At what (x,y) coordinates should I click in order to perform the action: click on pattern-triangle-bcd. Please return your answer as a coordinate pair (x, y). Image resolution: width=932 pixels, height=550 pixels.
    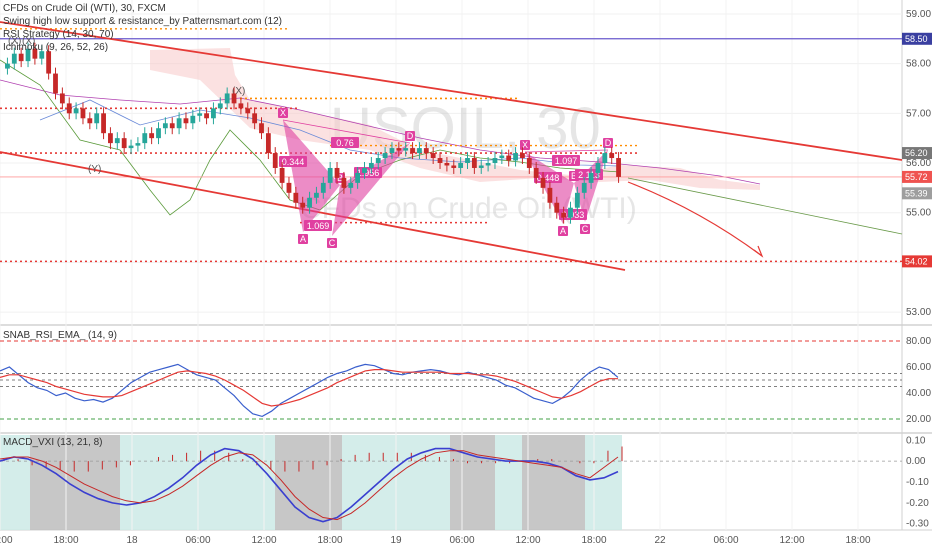
    Looking at the image, I should click on (371, 189).